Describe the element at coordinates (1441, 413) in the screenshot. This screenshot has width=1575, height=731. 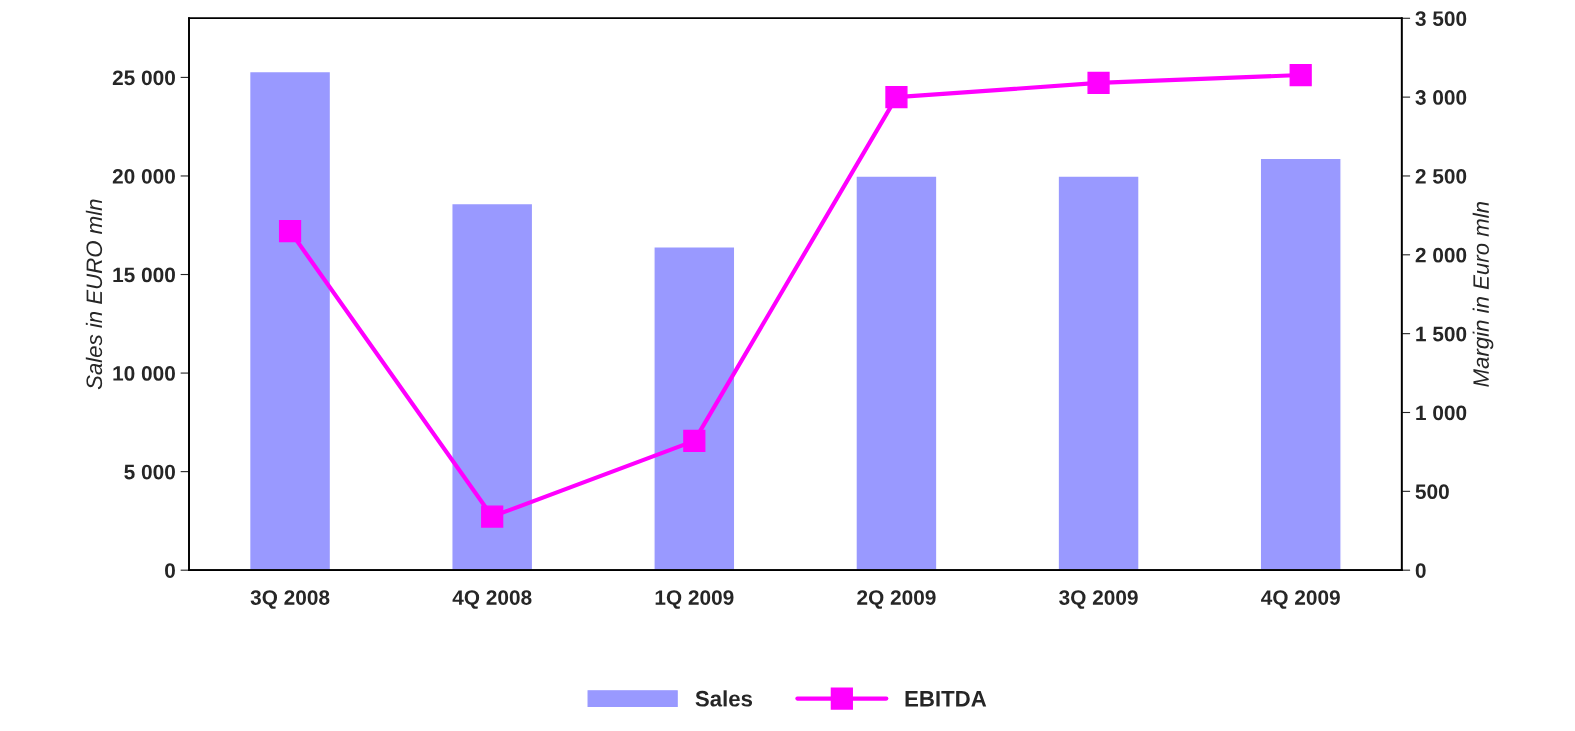
I see `y2-tick-label: 1 000` at that location.